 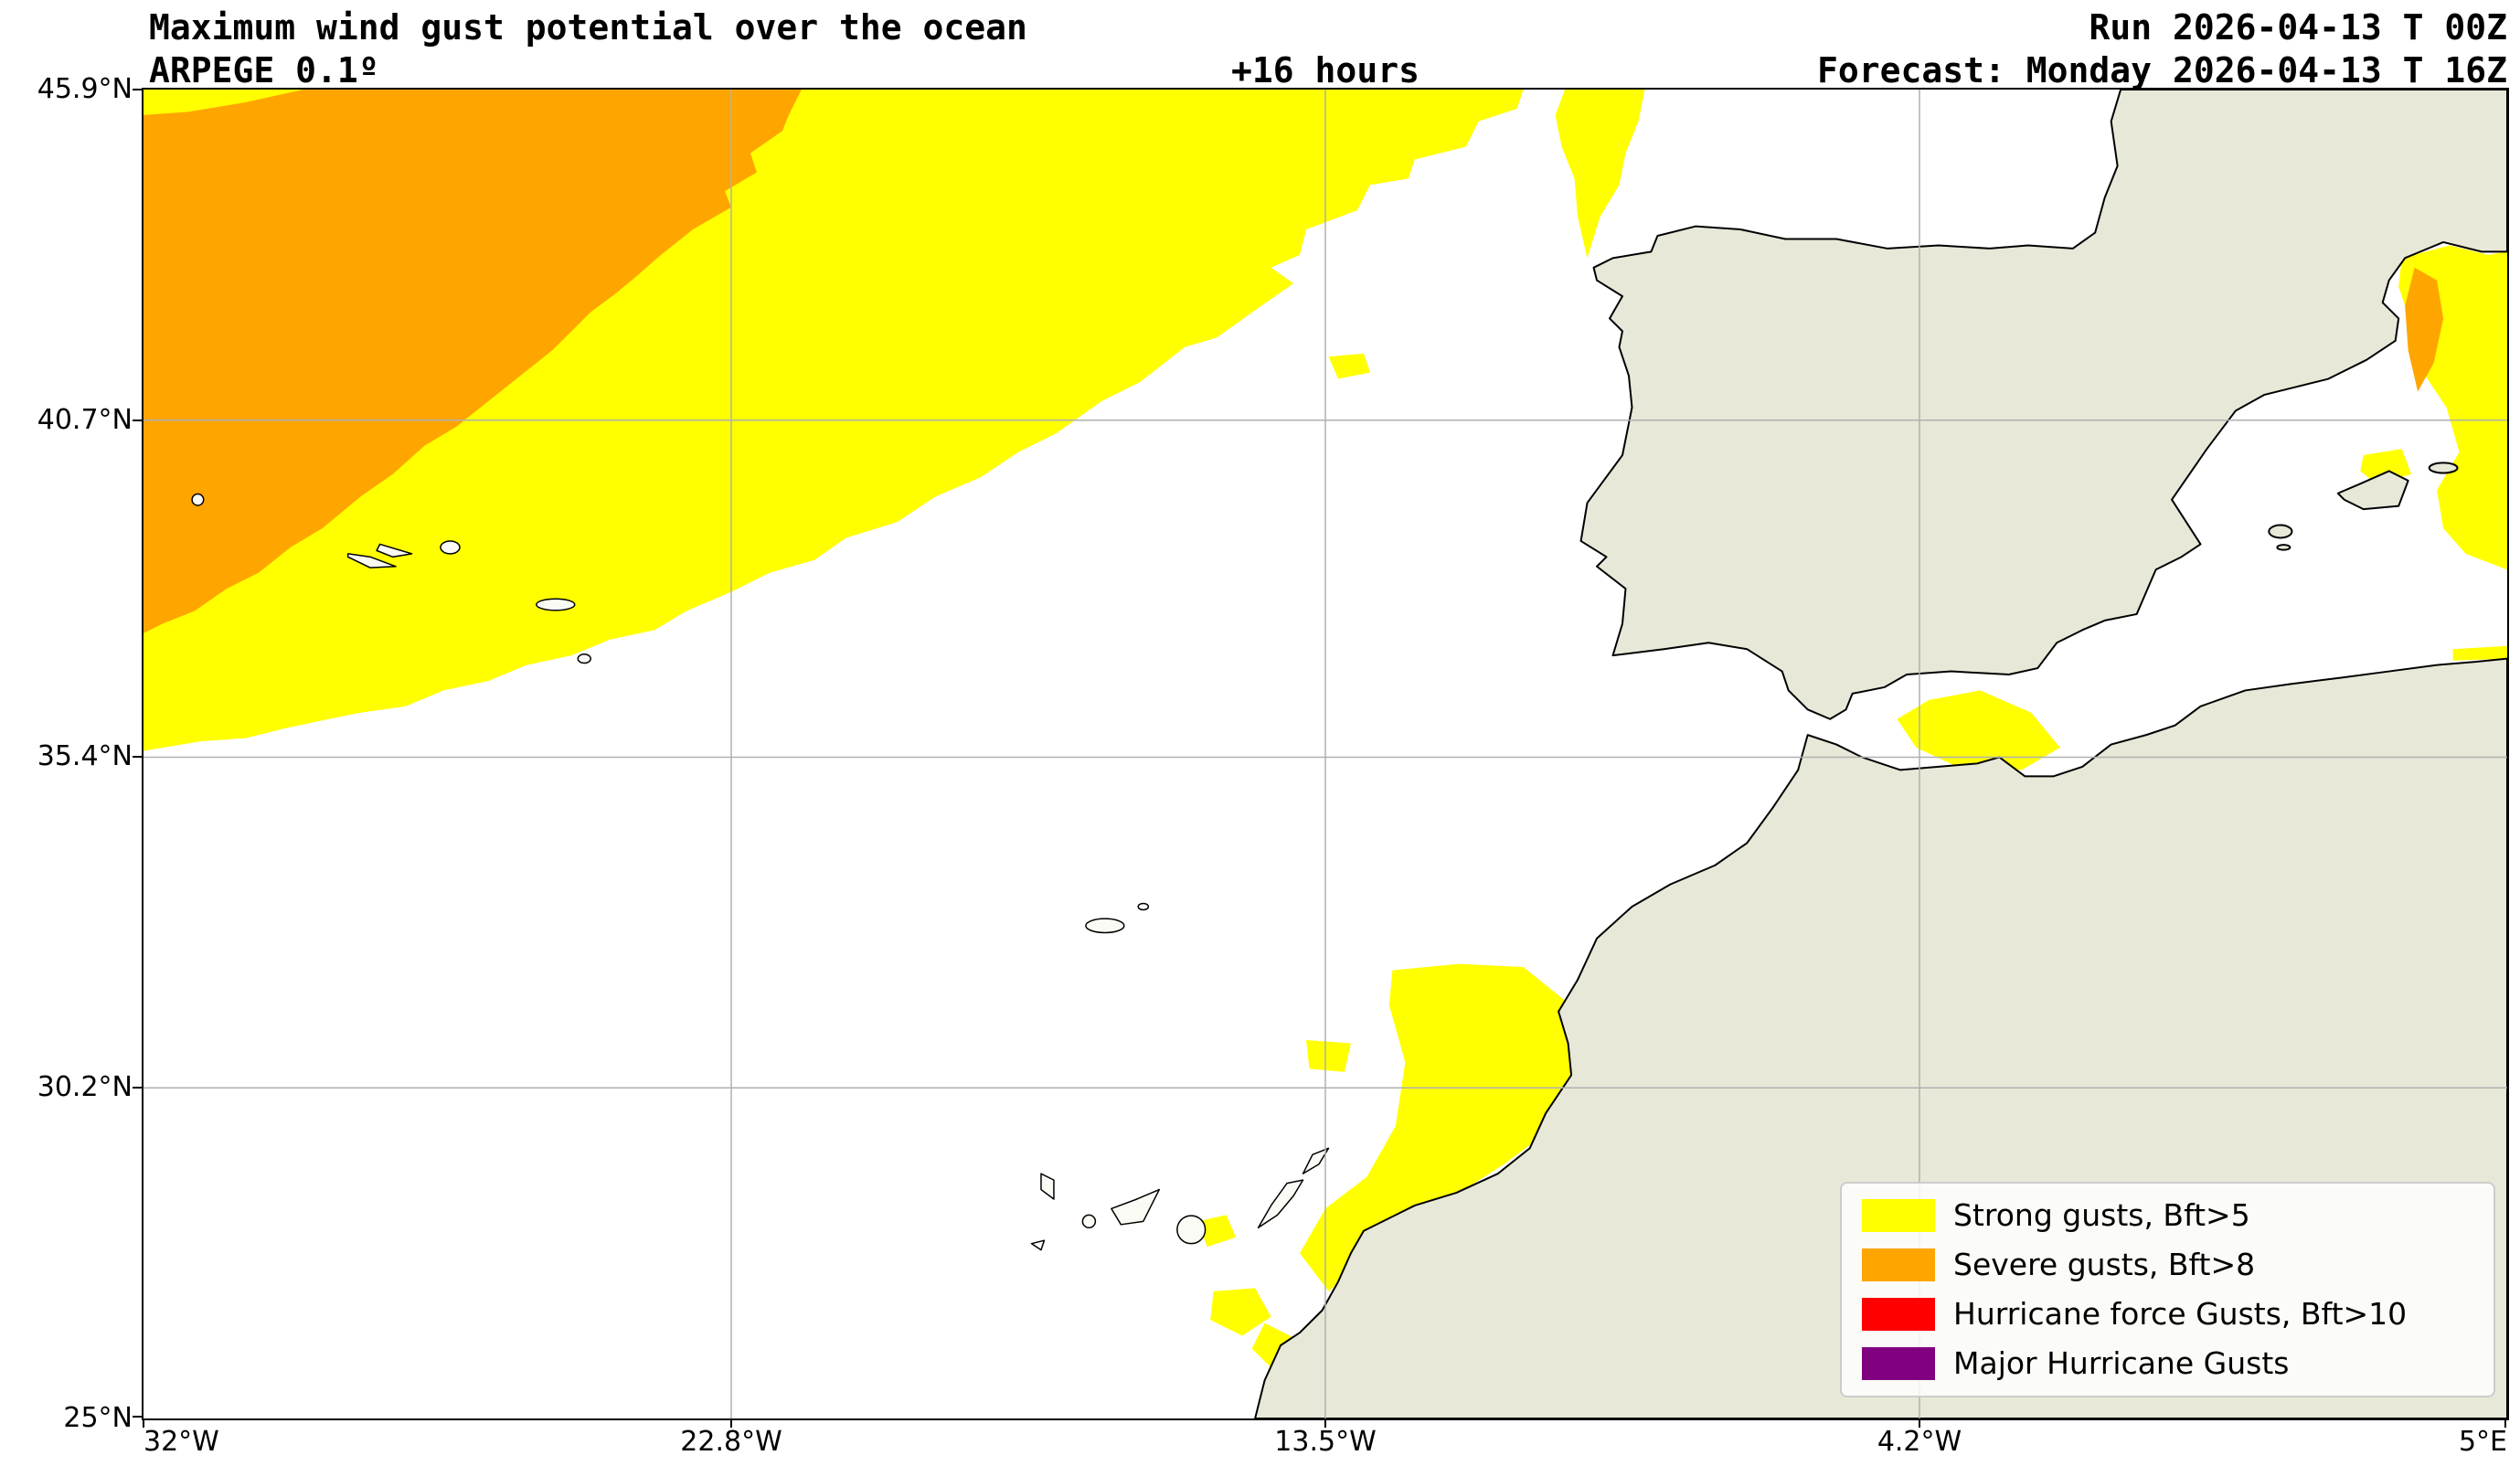 What do you see at coordinates (2480, 653) in the screenshot?
I see `strong-gusts-algeria-sliver` at bounding box center [2480, 653].